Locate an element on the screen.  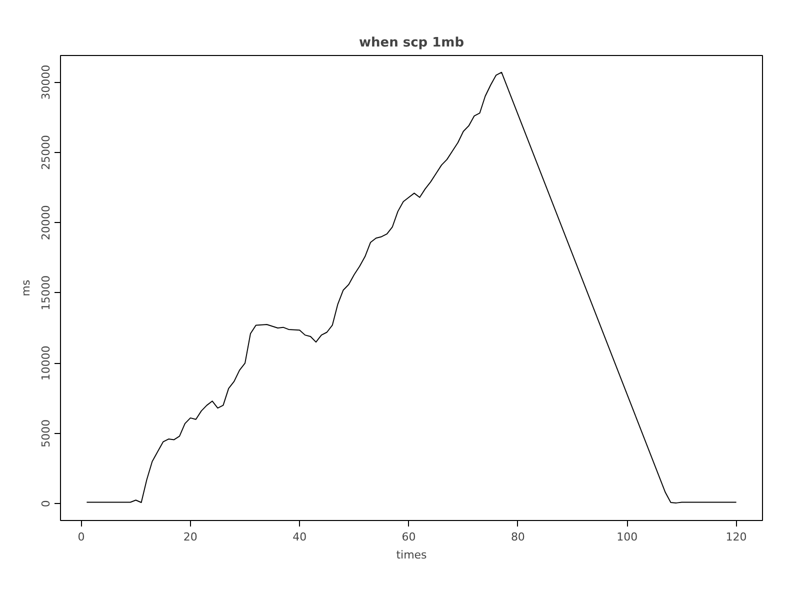
y-tick-label: 10000 is located at coordinates (46, 363).